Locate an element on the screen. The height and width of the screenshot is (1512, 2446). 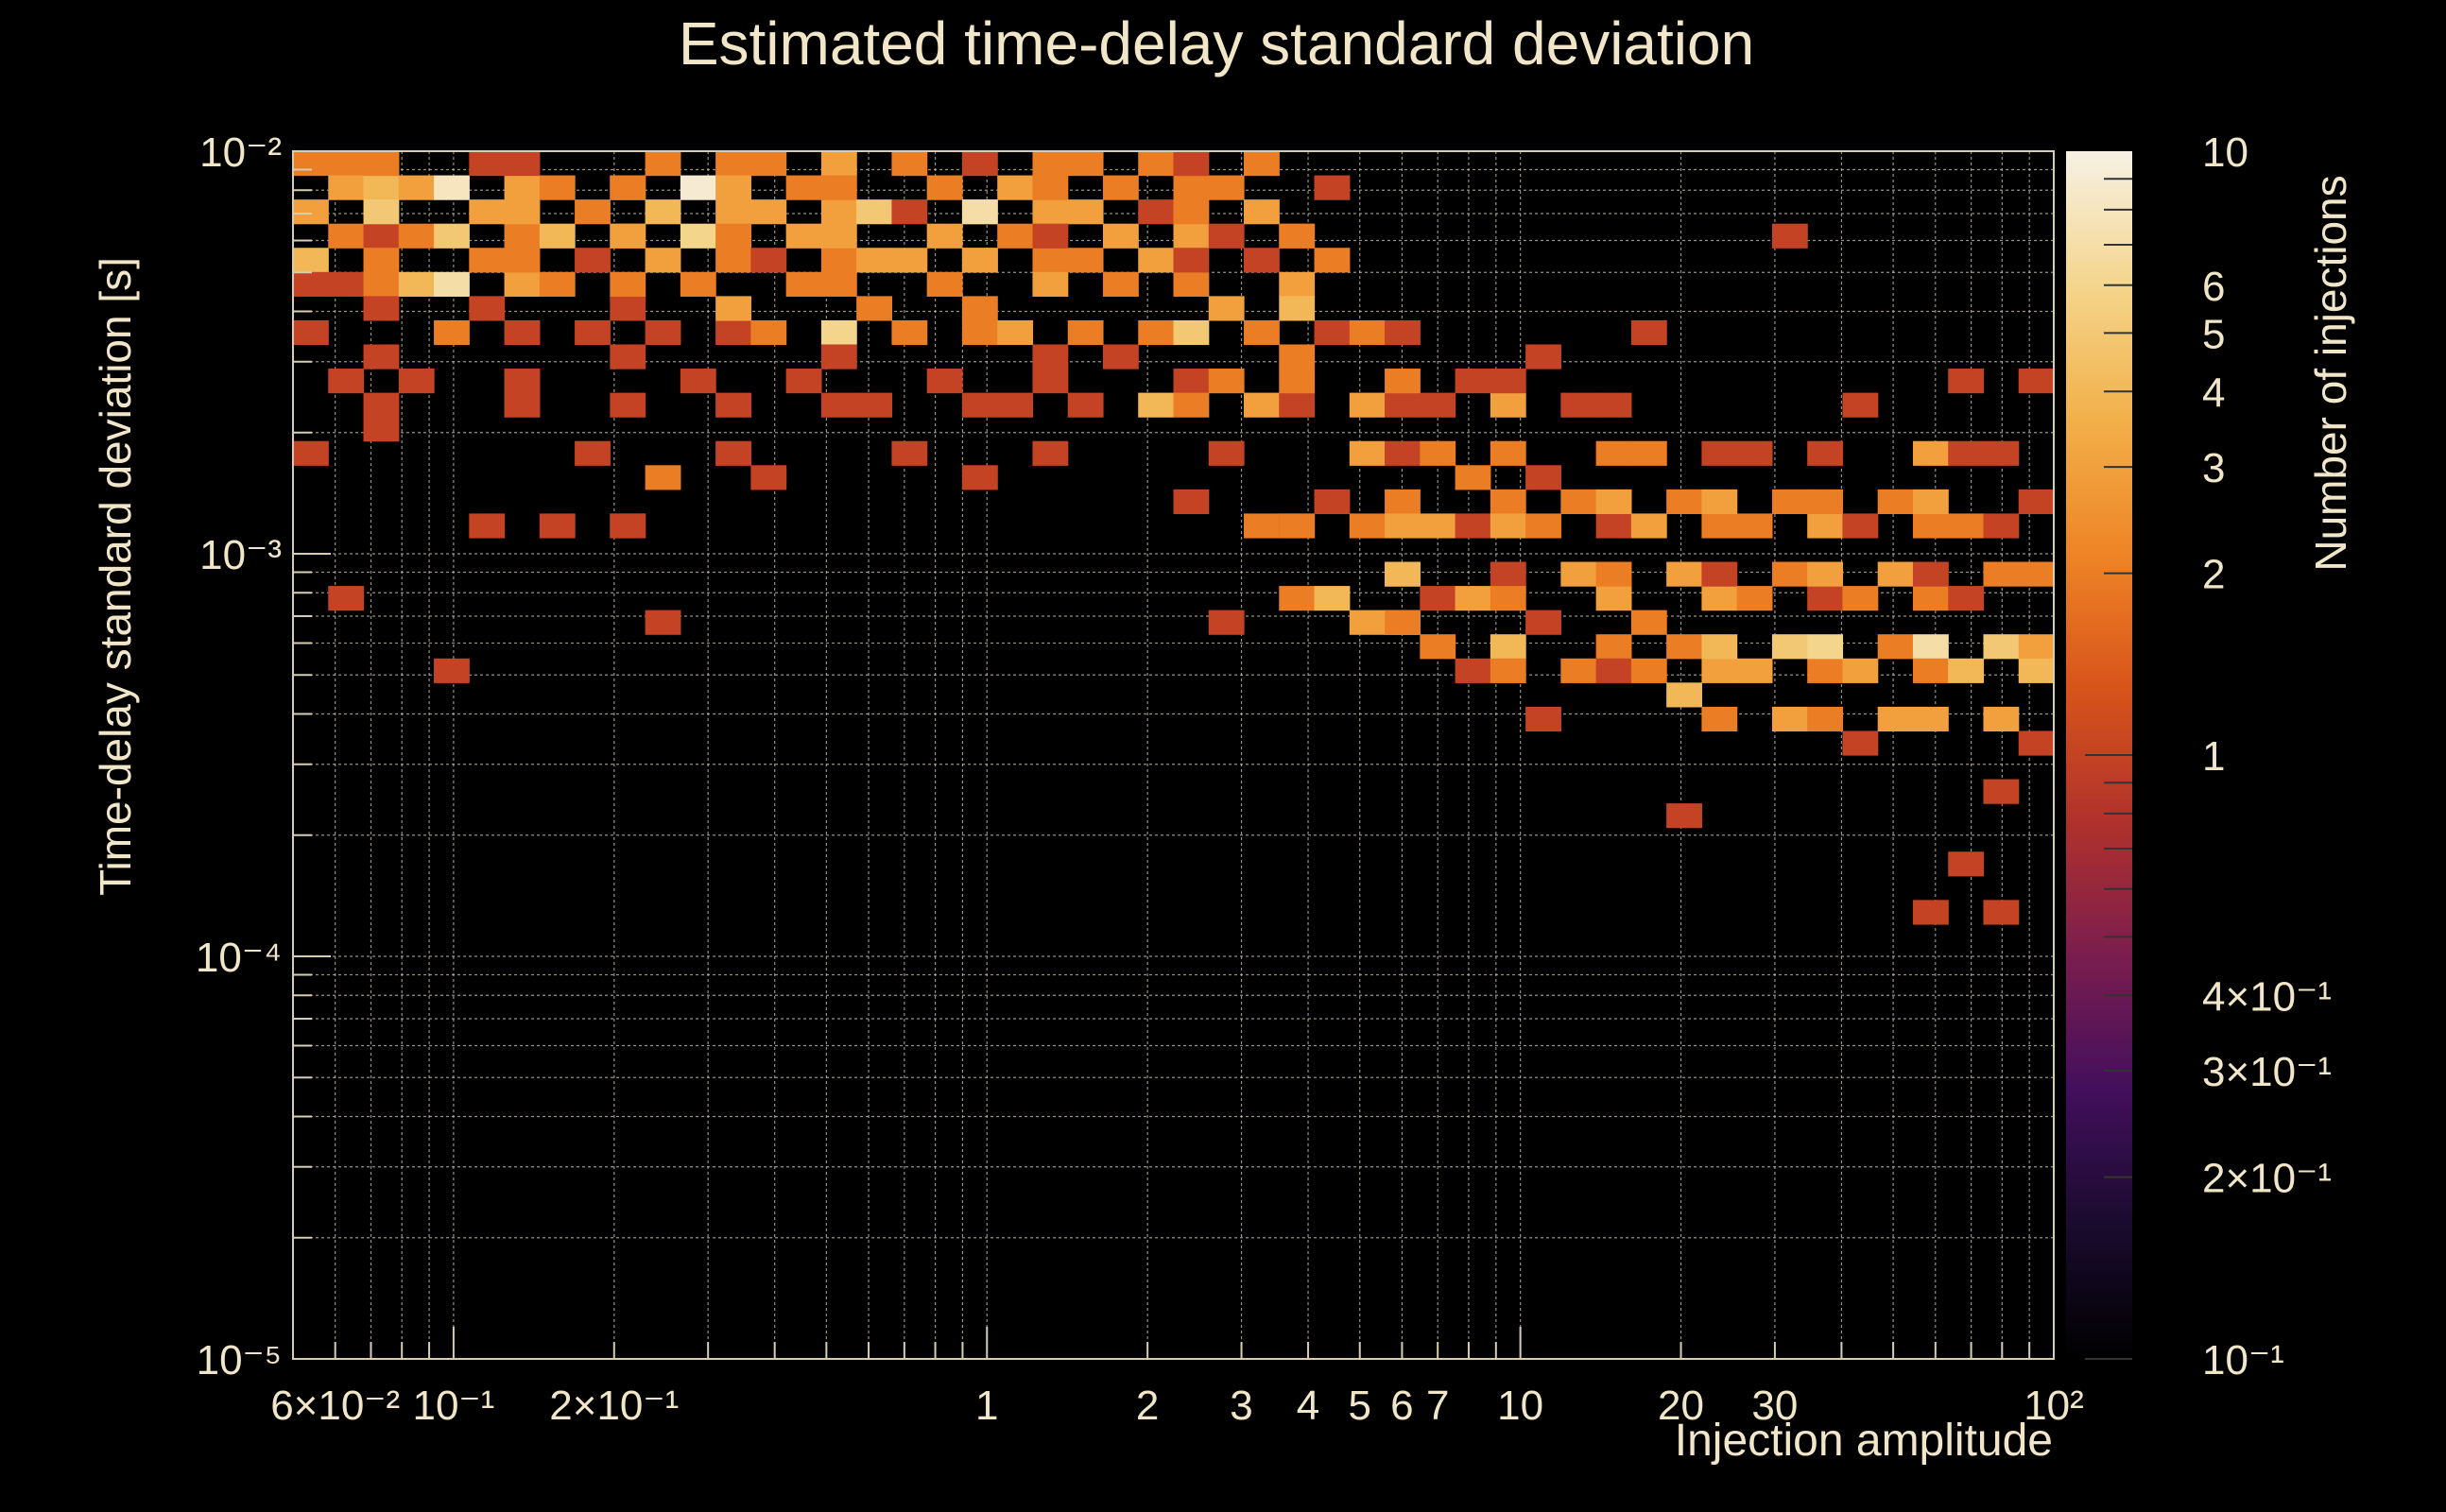
colorbar-tick-label: 4×10⁻¹ is located at coordinates (2267, 996).